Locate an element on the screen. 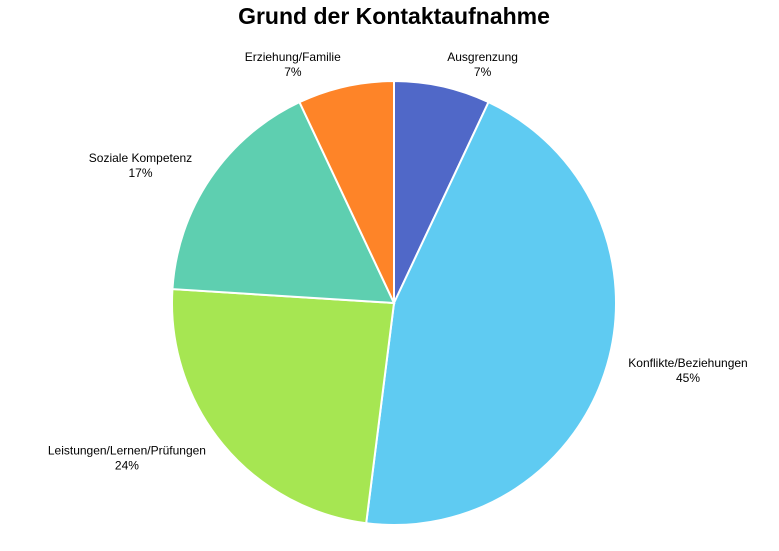  slice-label: Ausgrenzung is located at coordinates (482, 57).